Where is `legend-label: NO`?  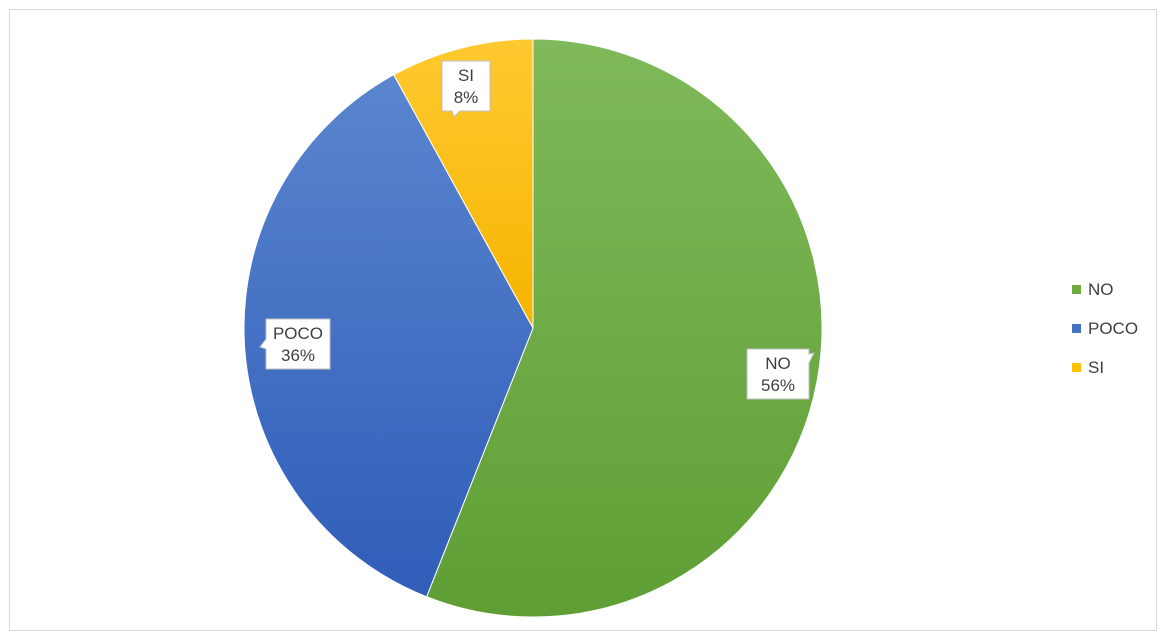
legend-label: NO is located at coordinates (1101, 289).